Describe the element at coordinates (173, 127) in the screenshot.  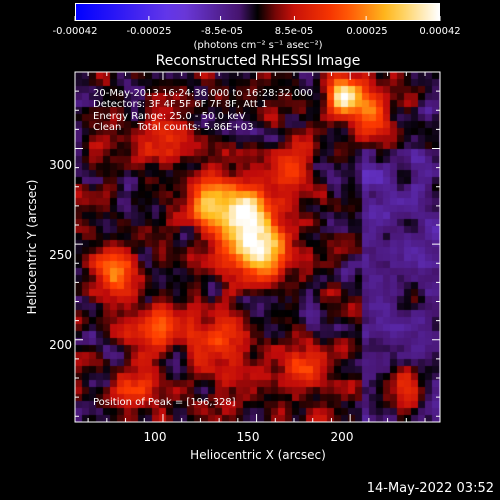
I see `annotation-total-counts: Clean Total counts: 5.86E+03` at that location.